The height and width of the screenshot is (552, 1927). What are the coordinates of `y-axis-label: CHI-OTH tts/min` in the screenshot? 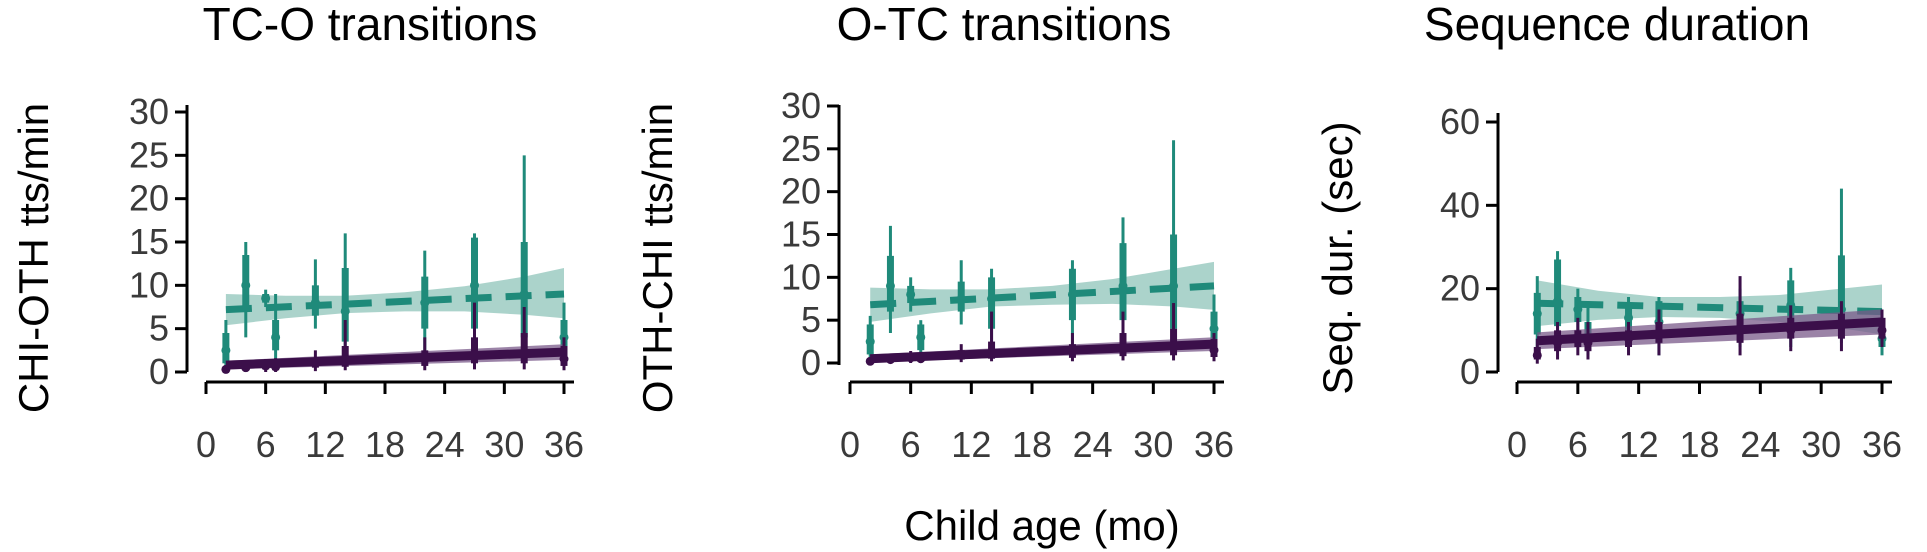 It's located at (33, 258).